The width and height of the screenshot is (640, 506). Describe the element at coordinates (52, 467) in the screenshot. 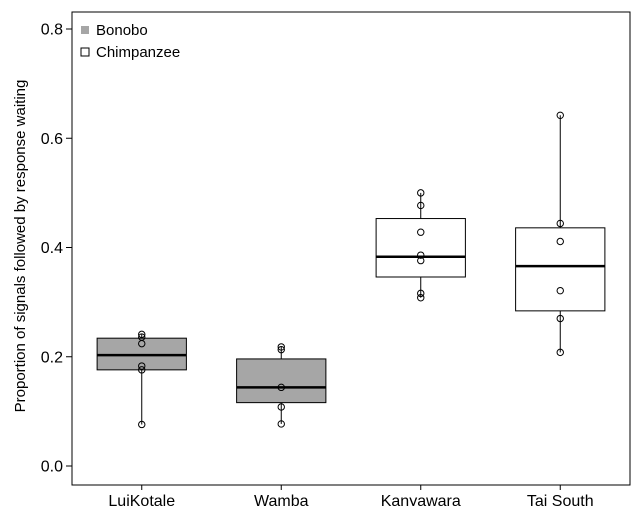

I see `y-tick-label: 0.0` at that location.